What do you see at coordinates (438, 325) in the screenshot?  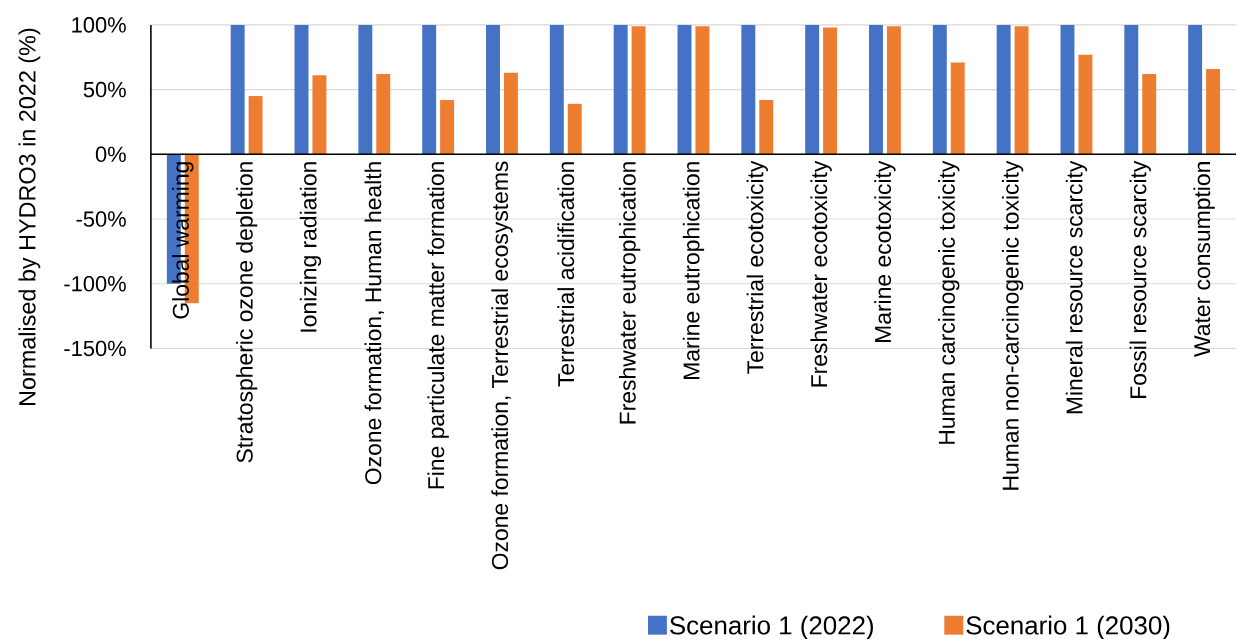 I see `x-tick-label: Fine particulate matter formation` at bounding box center [438, 325].